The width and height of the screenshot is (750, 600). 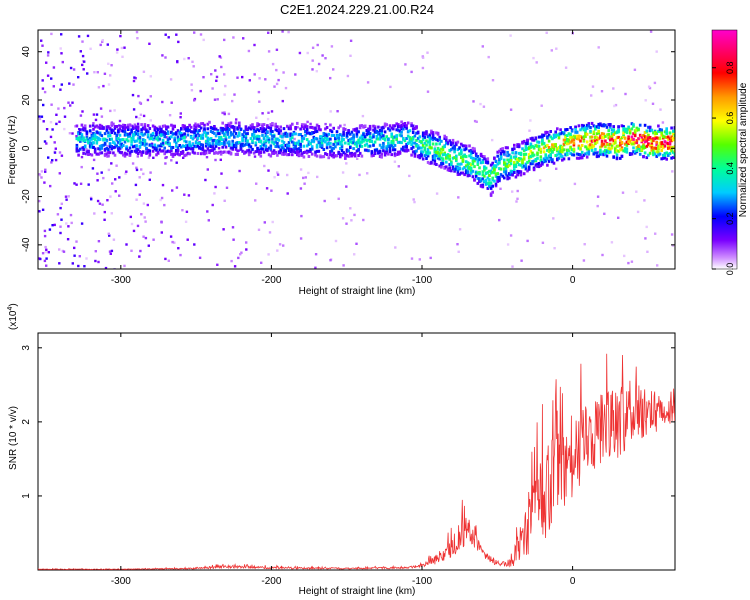 I want to click on snr-y-multiplier: (x104), so click(x=13, y=316).